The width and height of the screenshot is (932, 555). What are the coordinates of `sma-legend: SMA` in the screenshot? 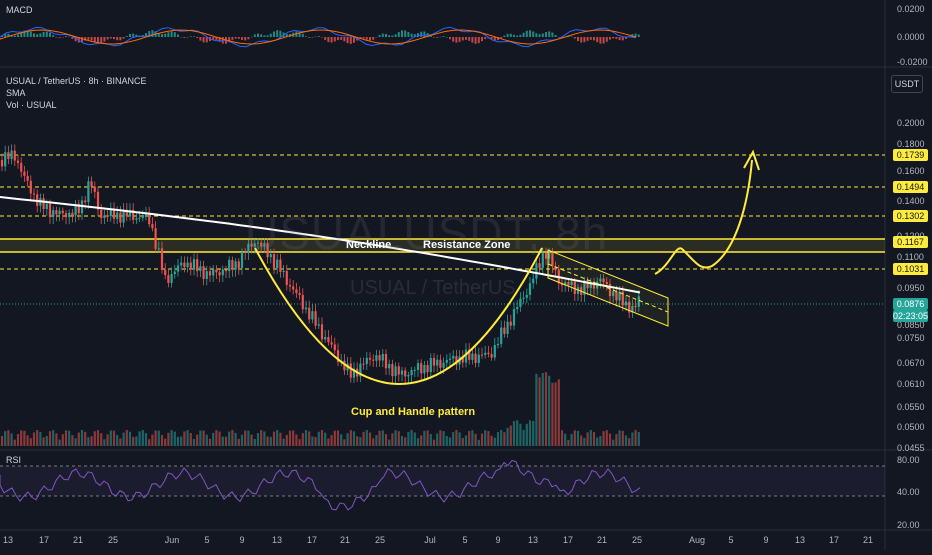 It's located at (16, 93).